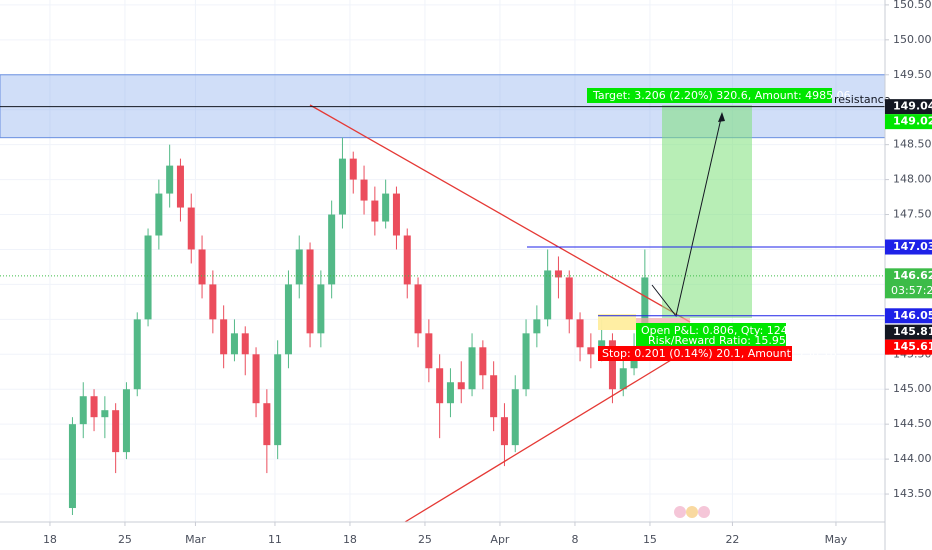 The height and width of the screenshot is (550, 932). I want to click on resistance-label: resistance, so click(862, 99).